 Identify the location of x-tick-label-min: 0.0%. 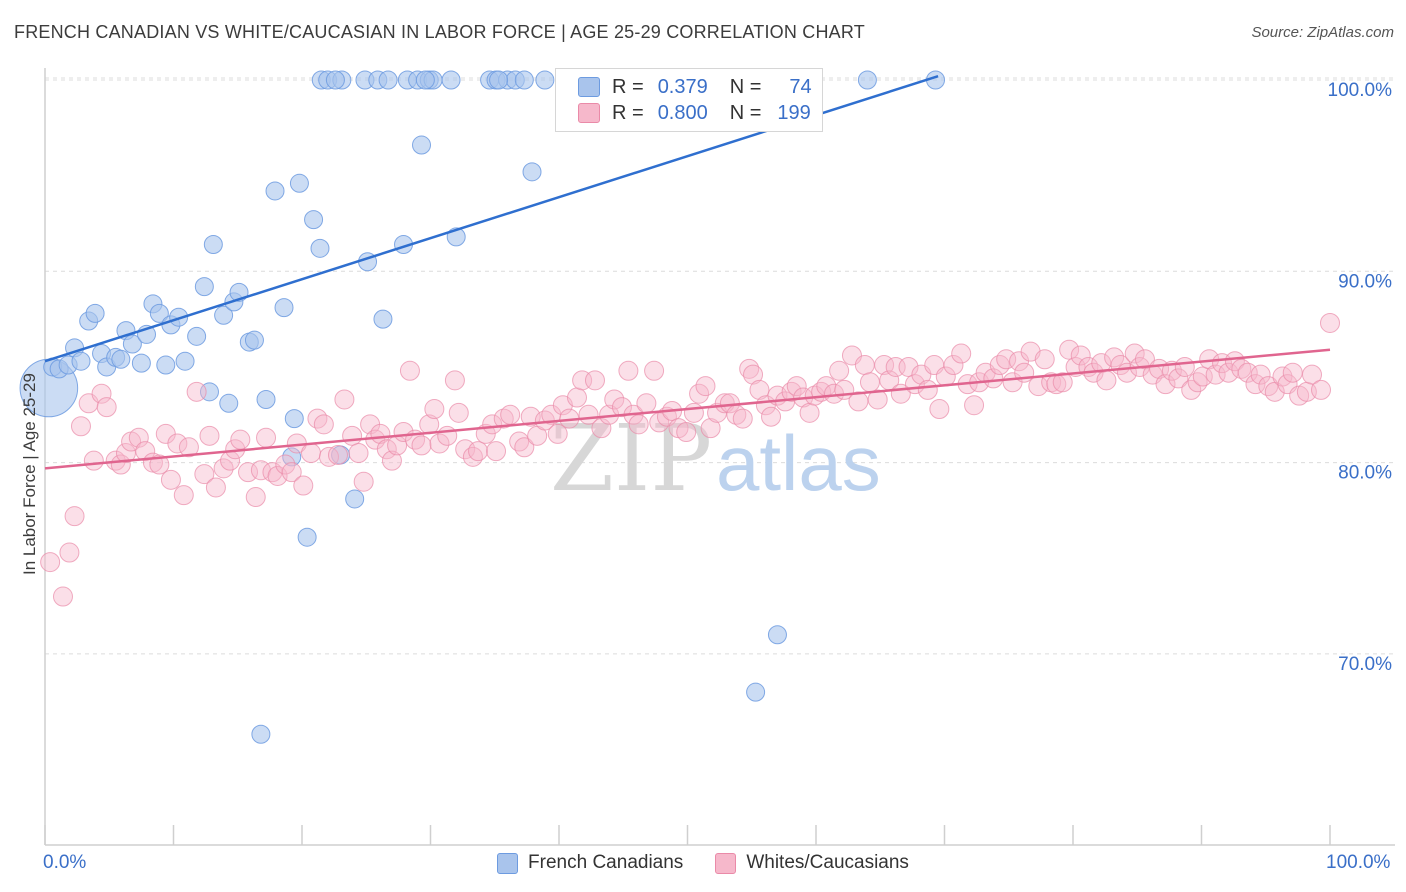
(65, 862).